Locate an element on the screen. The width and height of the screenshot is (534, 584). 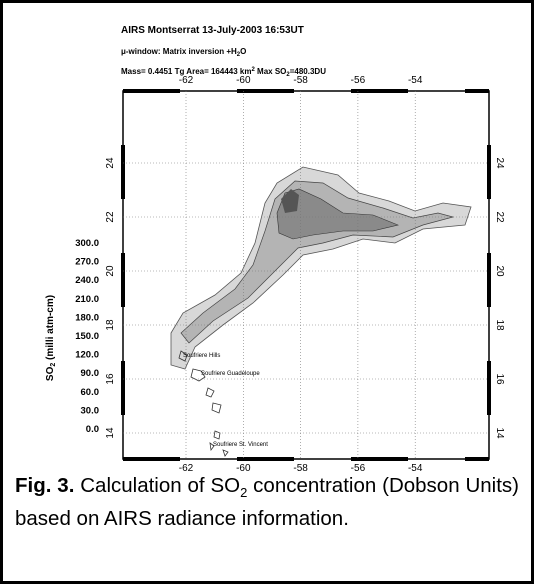
superscript: 2 is located at coordinates (253, 70).